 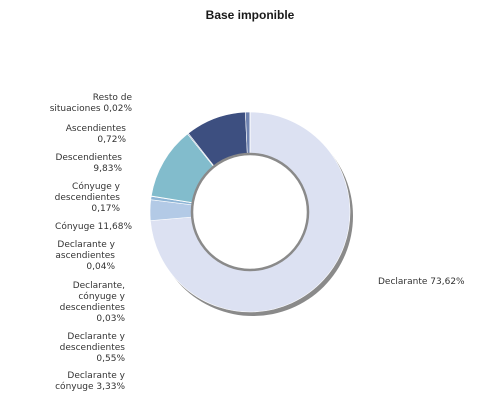 What do you see at coordinates (421, 282) in the screenshot?
I see `slice-label-0: Declarante 73,62%` at bounding box center [421, 282].